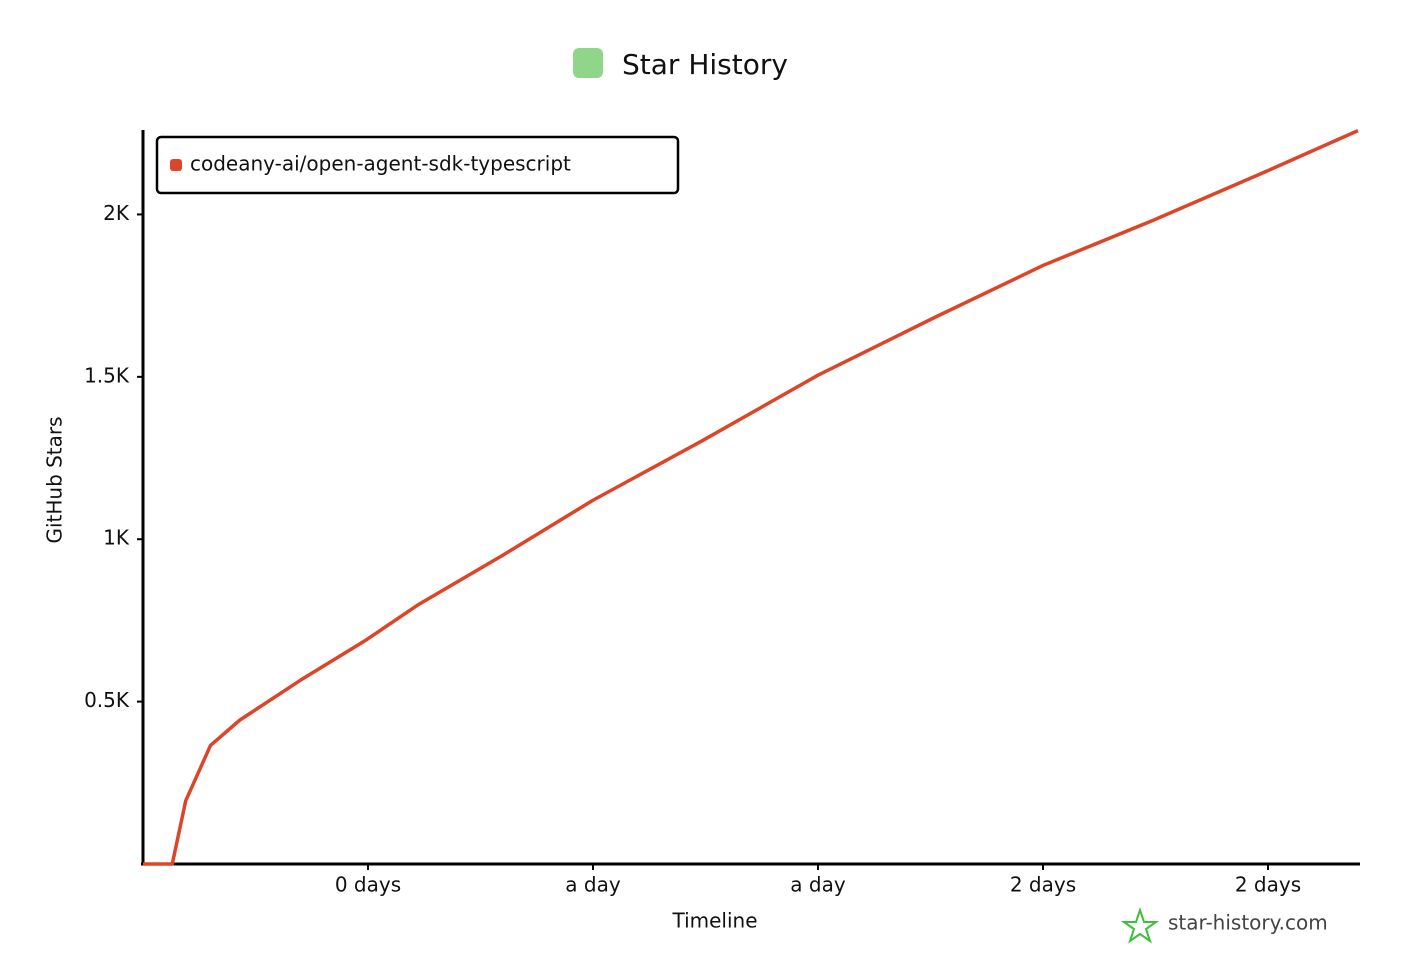 The image size is (1420, 978). Describe the element at coordinates (116, 213) in the screenshot. I see `y-tick-label: 2K` at that location.